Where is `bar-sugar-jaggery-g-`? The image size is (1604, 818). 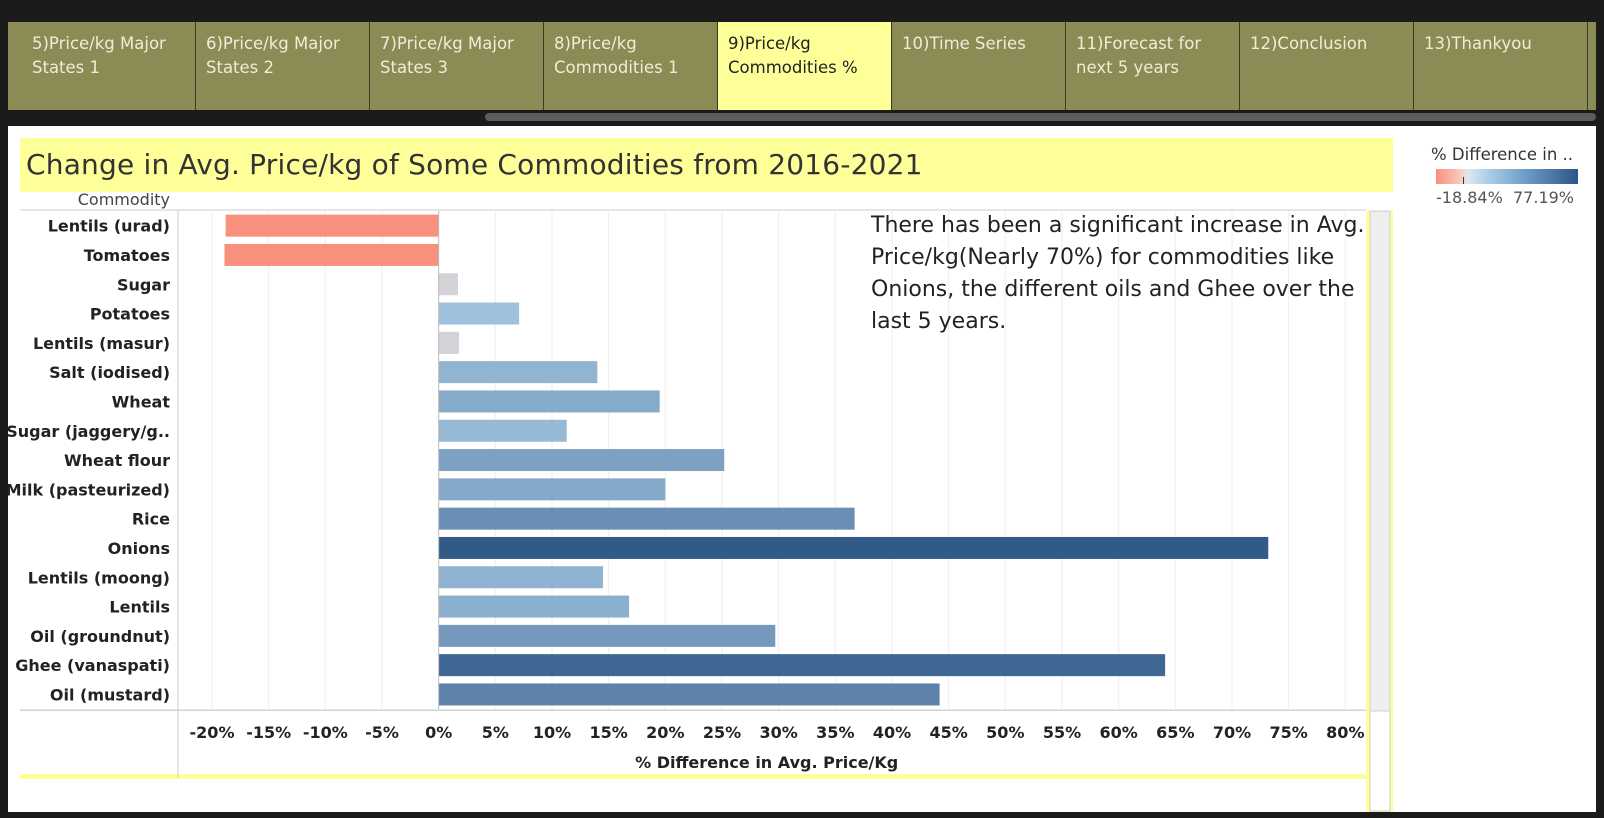 bar-sugar-jaggery-g- is located at coordinates (502, 430).